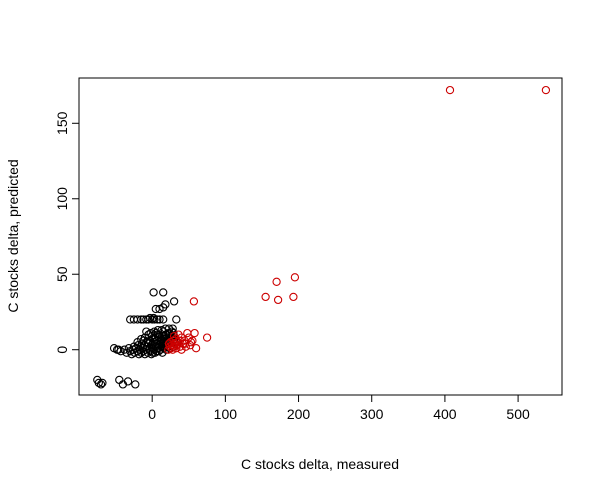 Image resolution: width=603 pixels, height=494 pixels. What do you see at coordinates (62, 123) in the screenshot?
I see `y-tick-label-150: 150` at bounding box center [62, 123].